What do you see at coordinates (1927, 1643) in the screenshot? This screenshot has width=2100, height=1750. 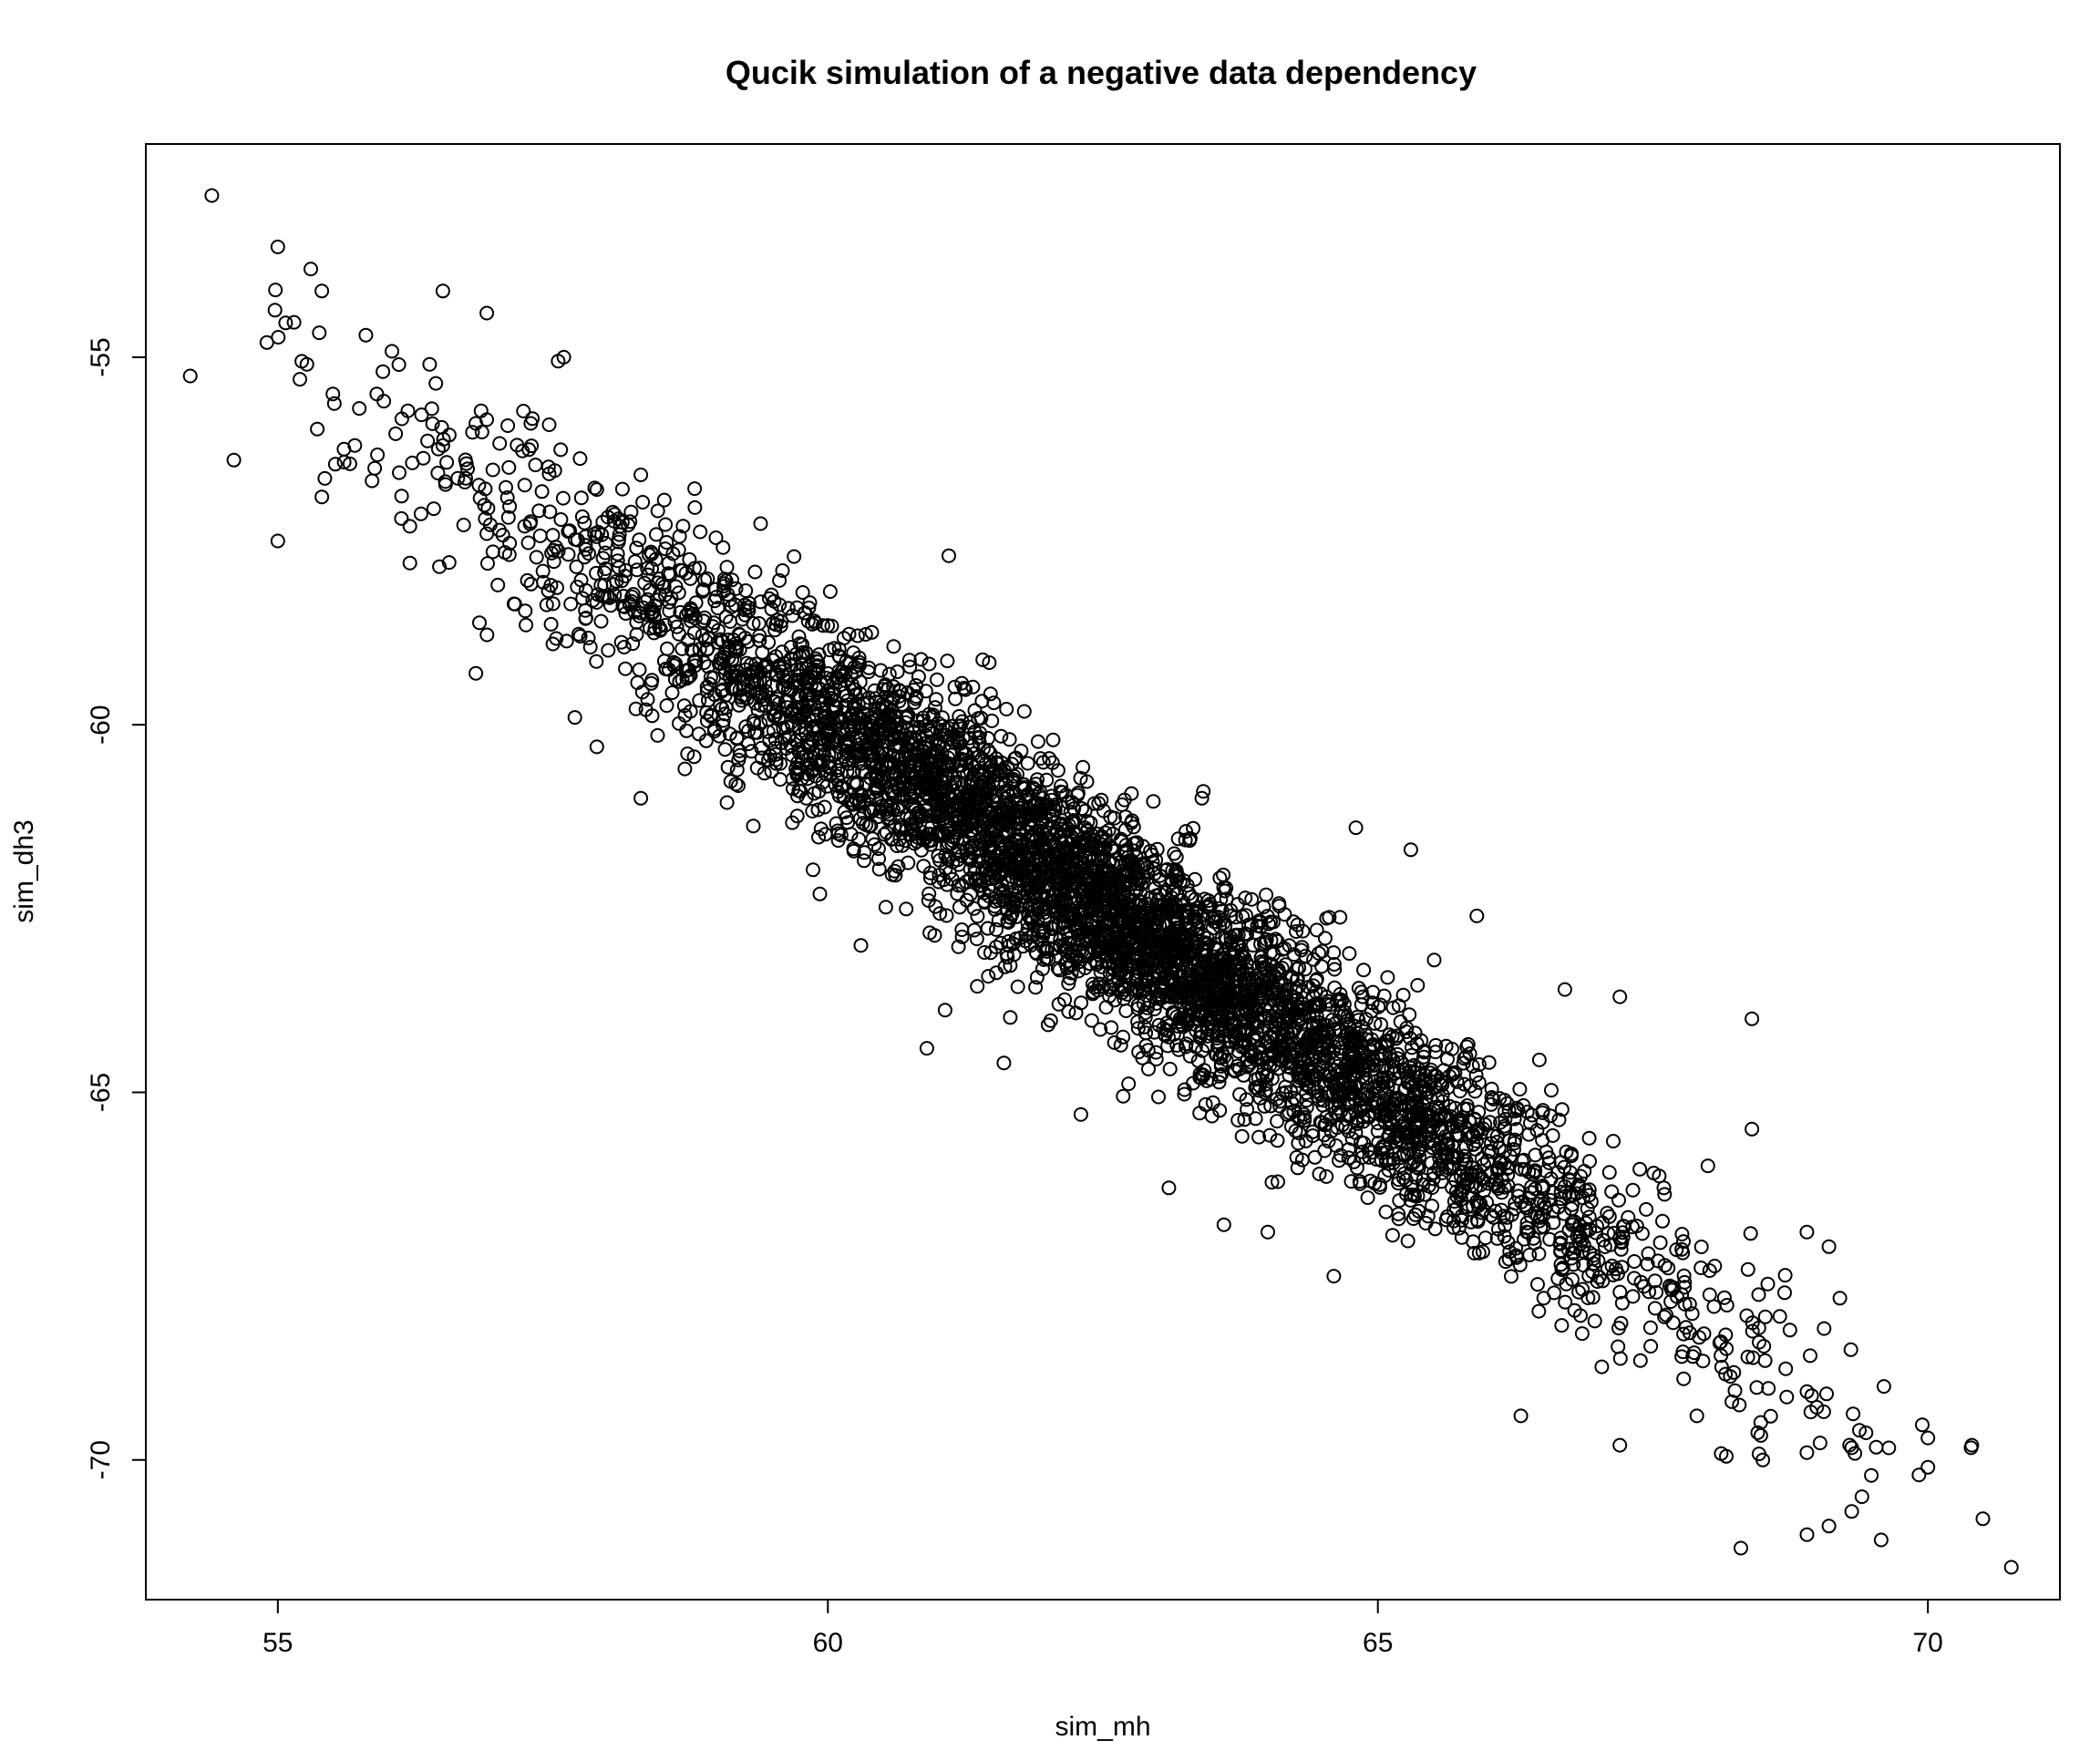 I see `x-tick-label: 70` at bounding box center [1927, 1643].